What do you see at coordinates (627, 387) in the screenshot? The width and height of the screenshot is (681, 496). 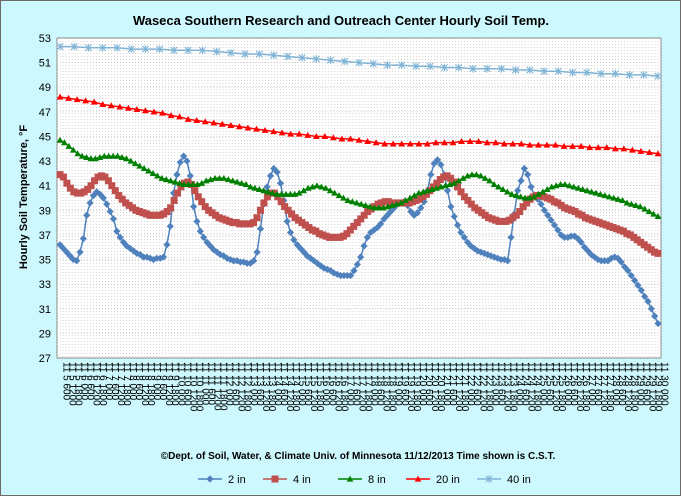 I see `x-tick-label: 11 28 1200` at bounding box center [627, 387].